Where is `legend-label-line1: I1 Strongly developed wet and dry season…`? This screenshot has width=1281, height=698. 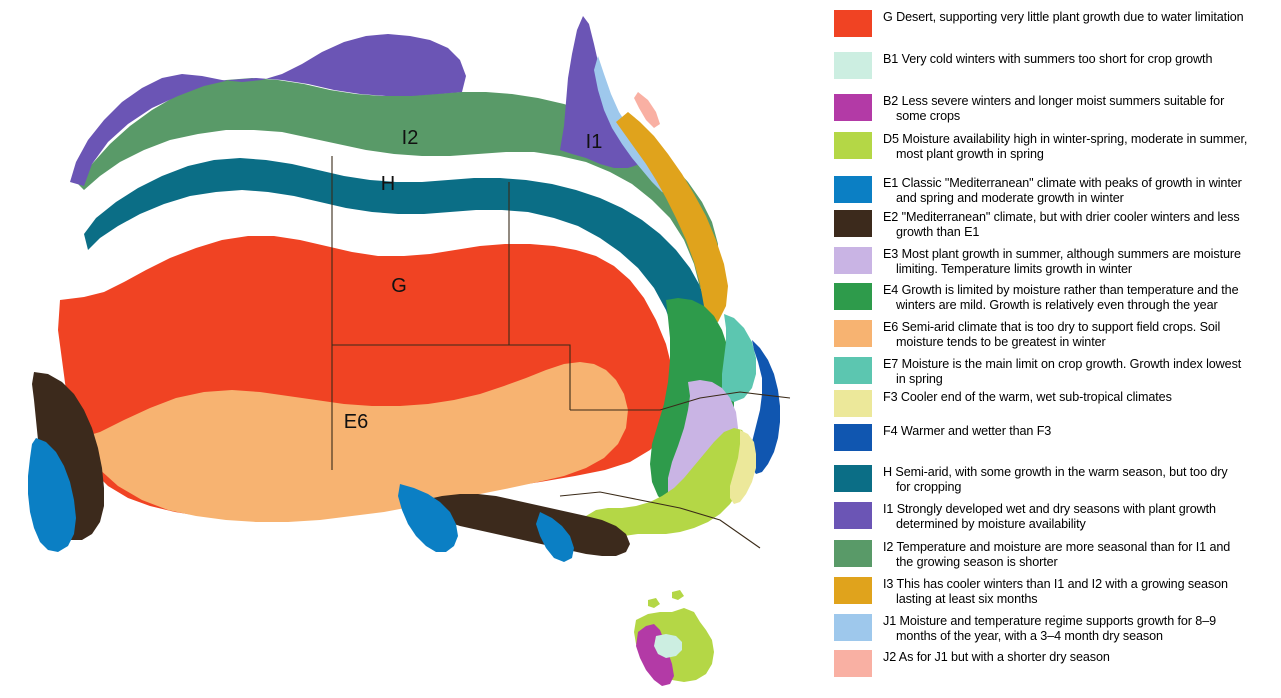 legend-label-line1: I1 Strongly developed wet and dry season… is located at coordinates (1049, 509).